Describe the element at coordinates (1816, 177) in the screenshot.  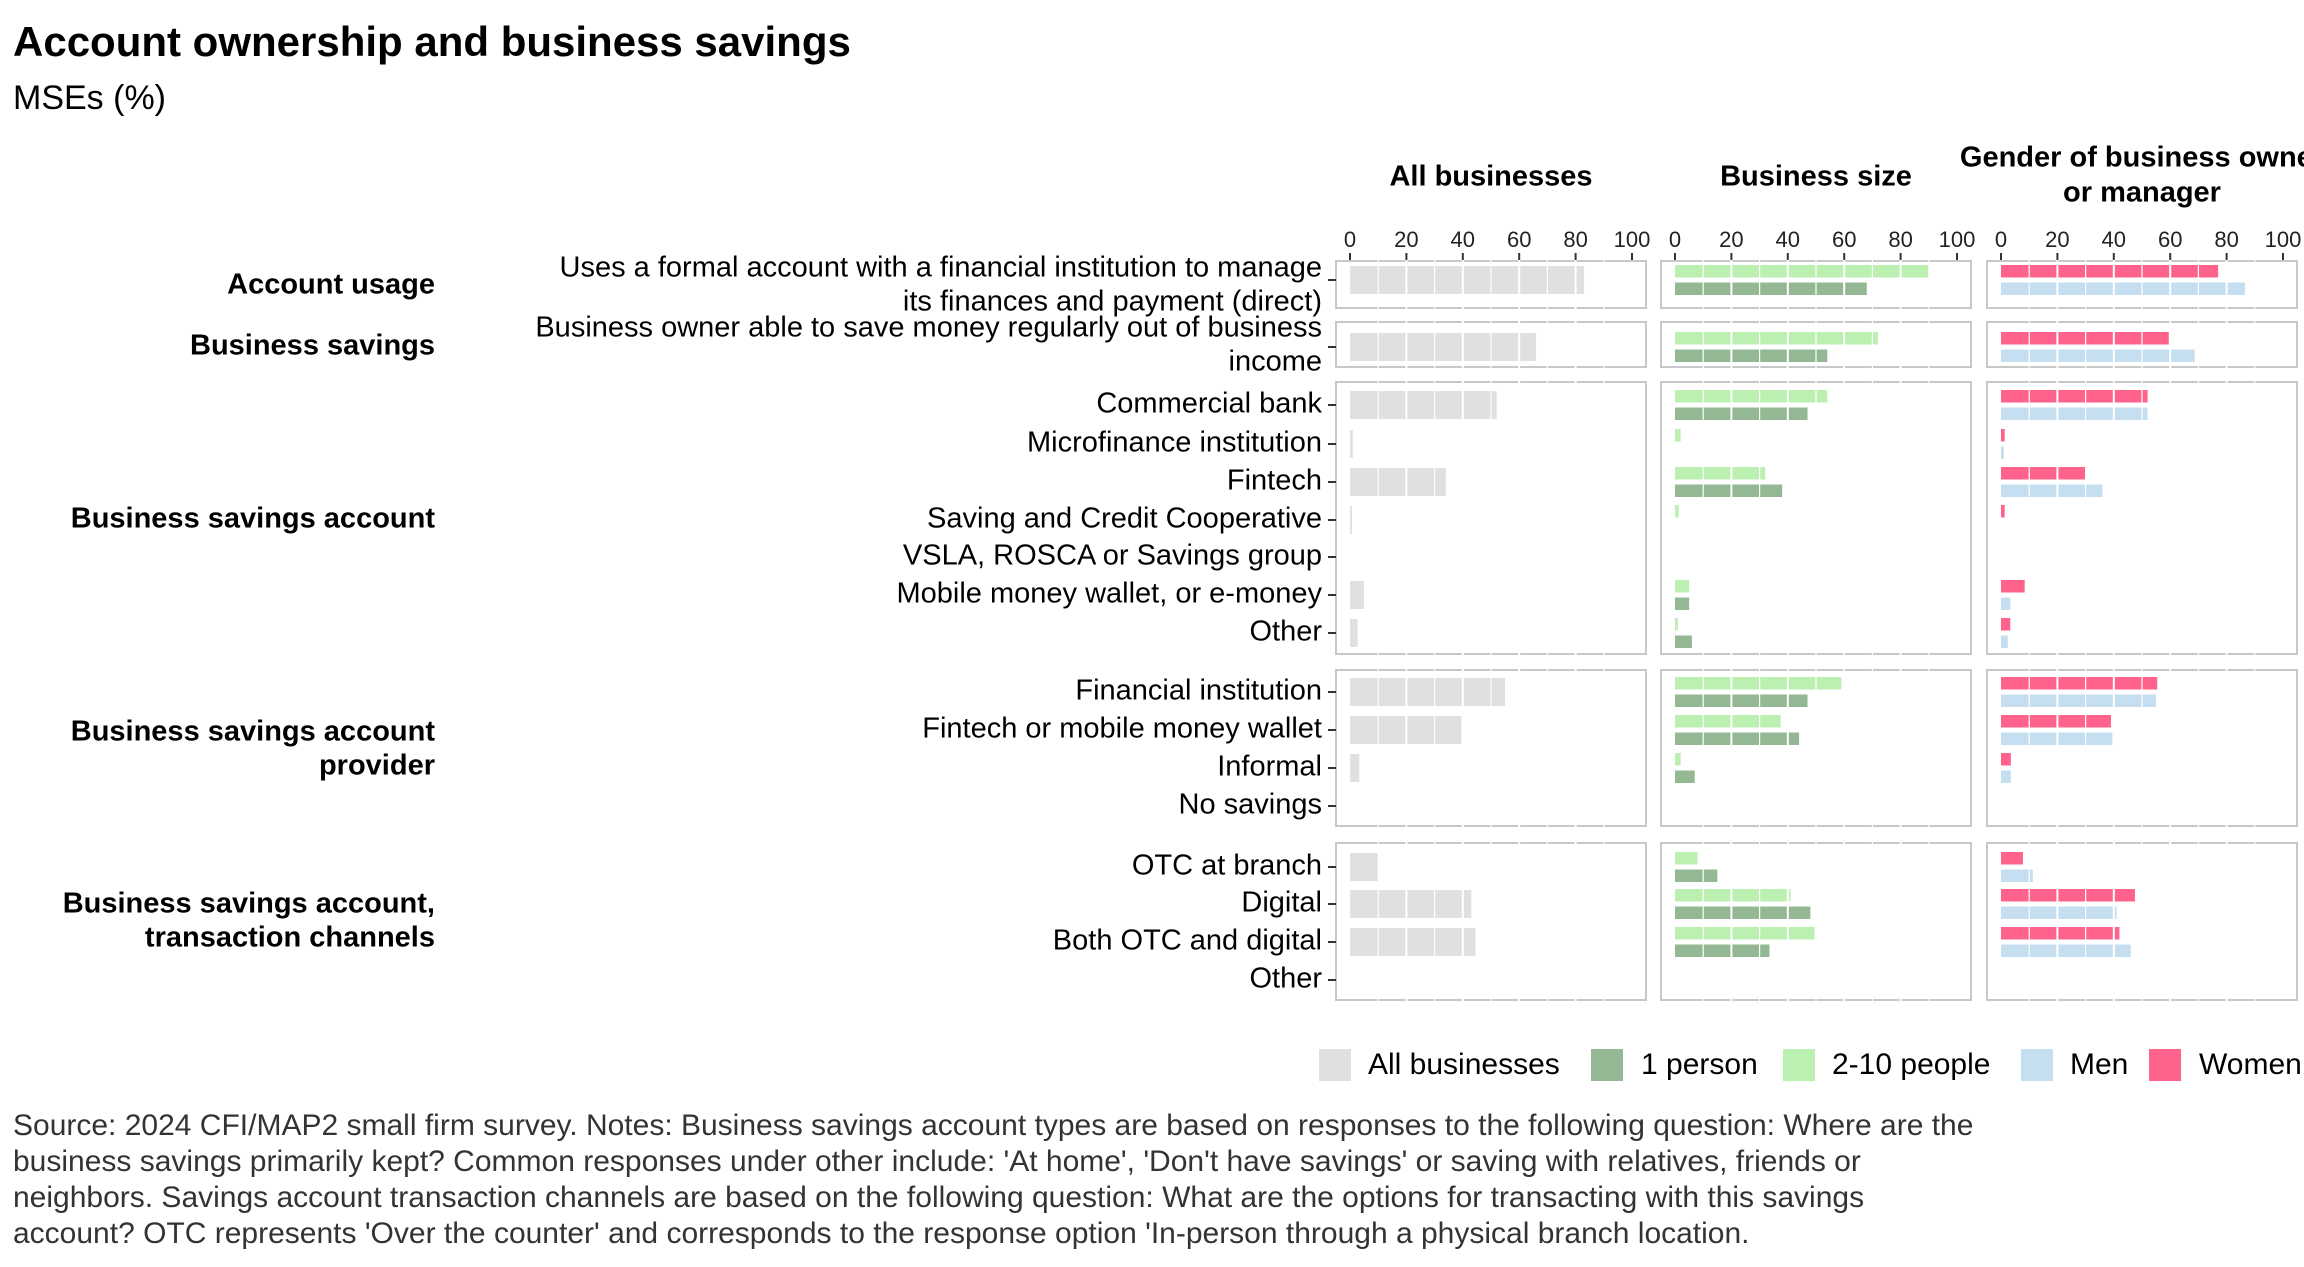
I see `facet-title: Business size` at that location.